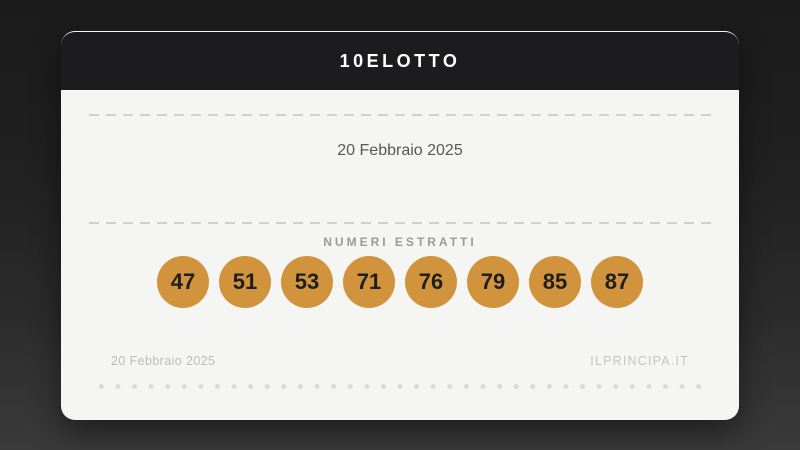 This screenshot has height=450, width=800. I want to click on dashed-separator-top, so click(400, 115).